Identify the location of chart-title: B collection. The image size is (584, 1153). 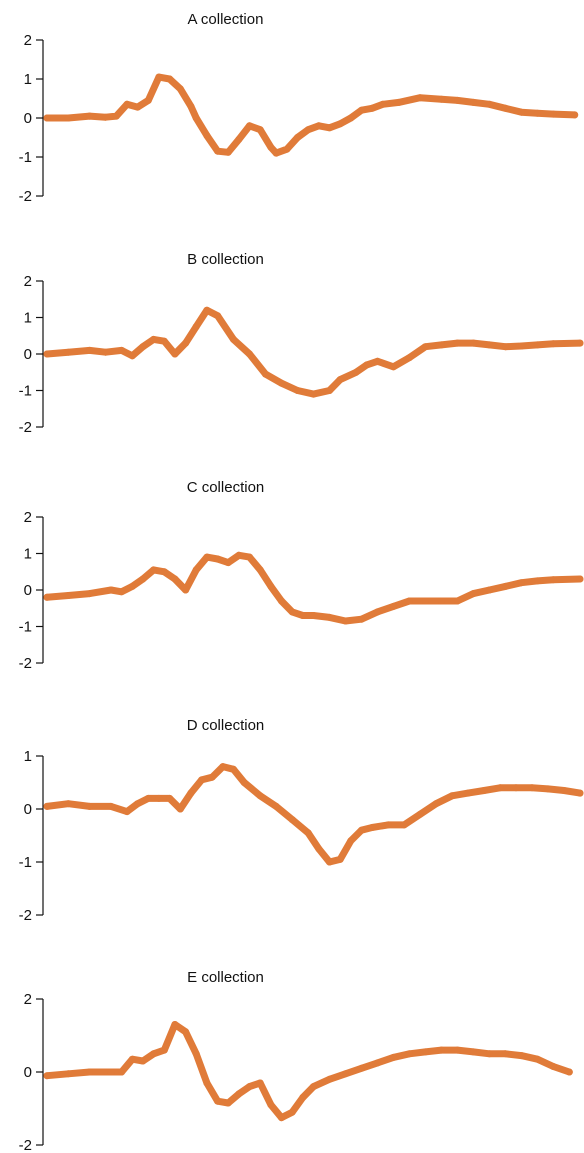
(225, 259).